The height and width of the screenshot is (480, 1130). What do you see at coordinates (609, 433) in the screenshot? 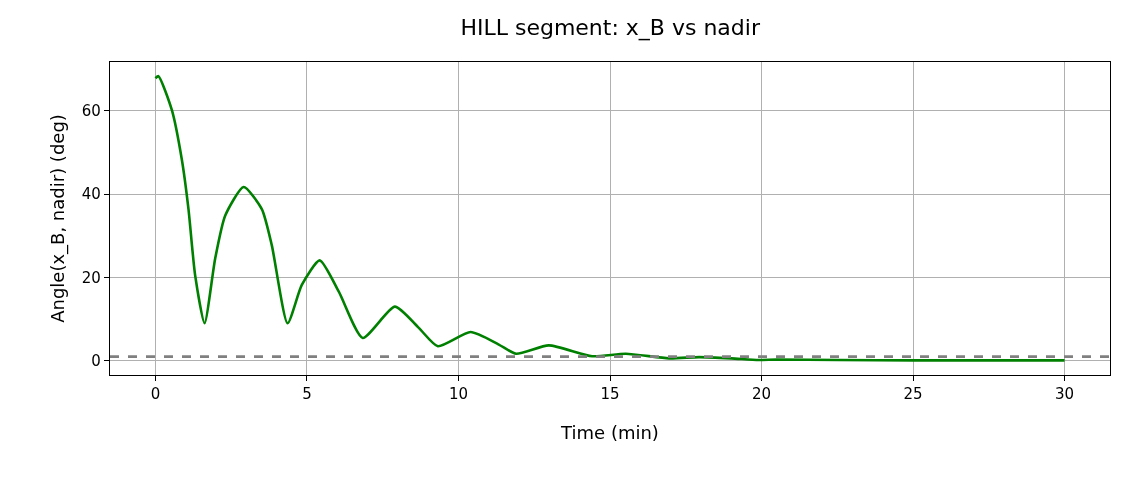
I see `x-axis-title: Time (min)` at bounding box center [609, 433].